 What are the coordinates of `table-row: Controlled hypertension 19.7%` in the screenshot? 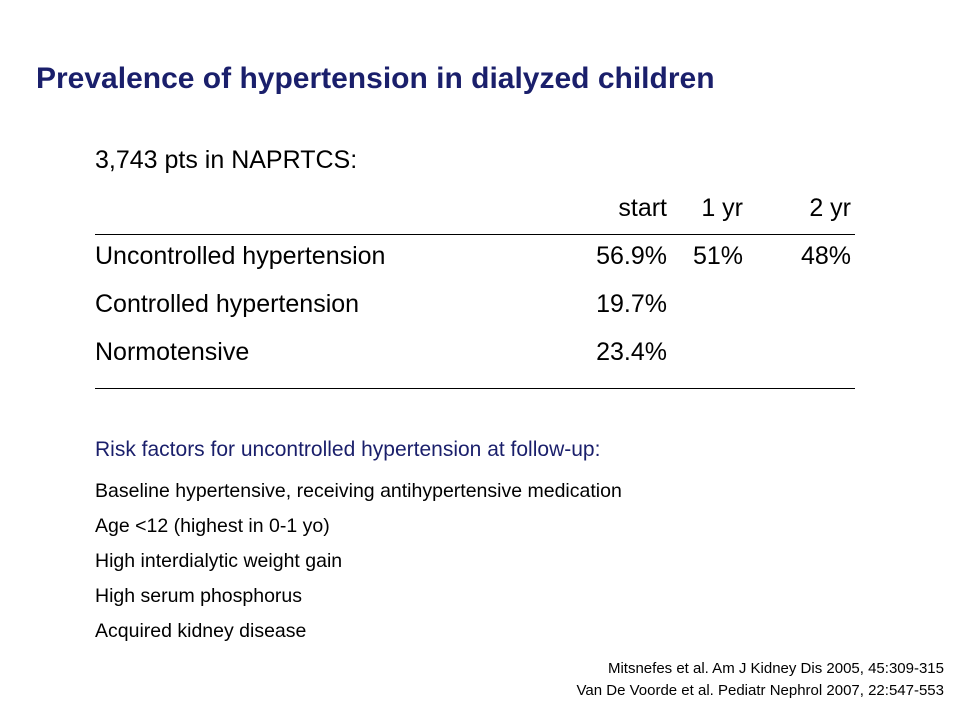 It's located at (475, 306).